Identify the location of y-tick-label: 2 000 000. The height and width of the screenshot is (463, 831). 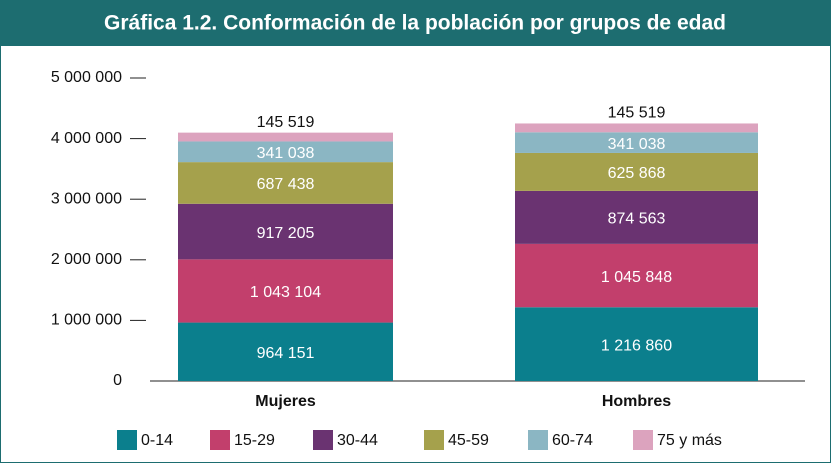
(86, 259).